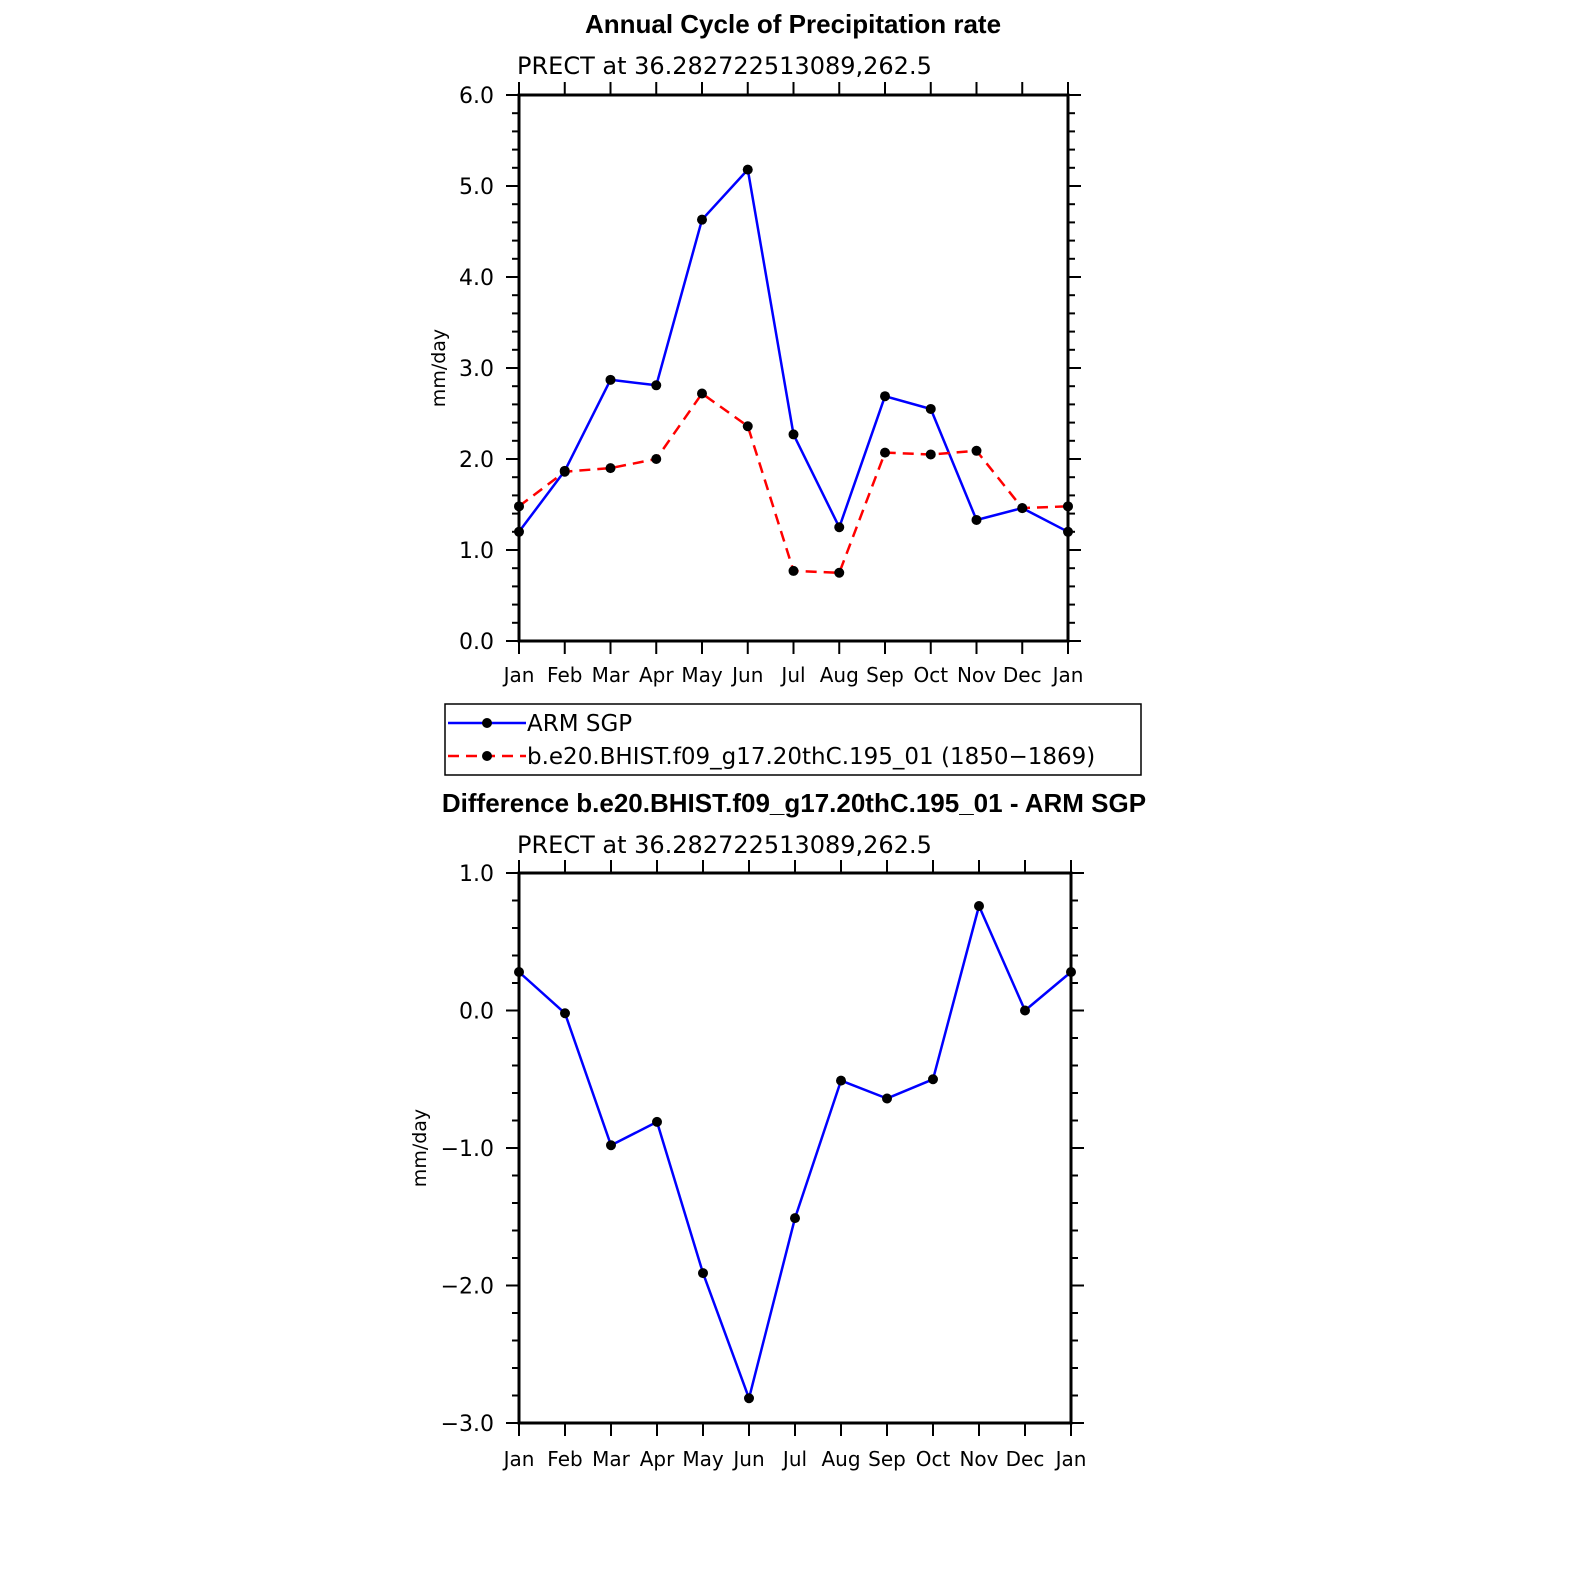 Image resolution: width=1574 pixels, height=1574 pixels. I want to click on y-tick-label: 2.0, so click(476, 460).